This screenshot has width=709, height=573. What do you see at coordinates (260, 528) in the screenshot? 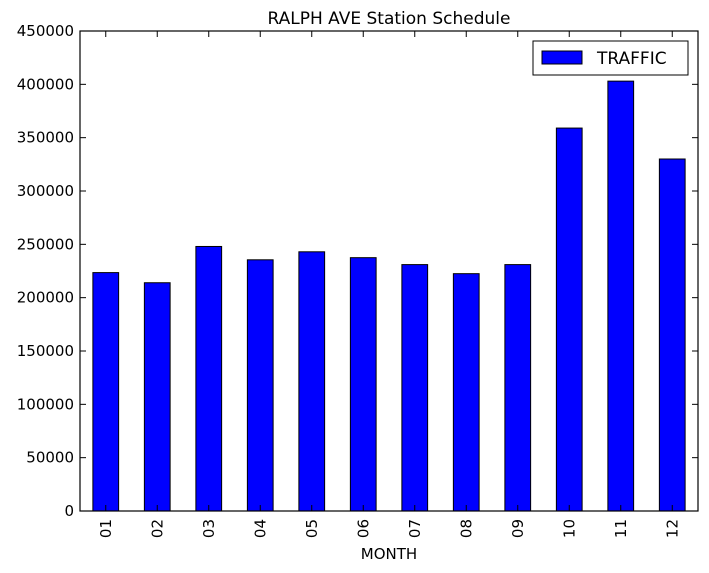
I see `x-tick-label-04: 04` at bounding box center [260, 528].